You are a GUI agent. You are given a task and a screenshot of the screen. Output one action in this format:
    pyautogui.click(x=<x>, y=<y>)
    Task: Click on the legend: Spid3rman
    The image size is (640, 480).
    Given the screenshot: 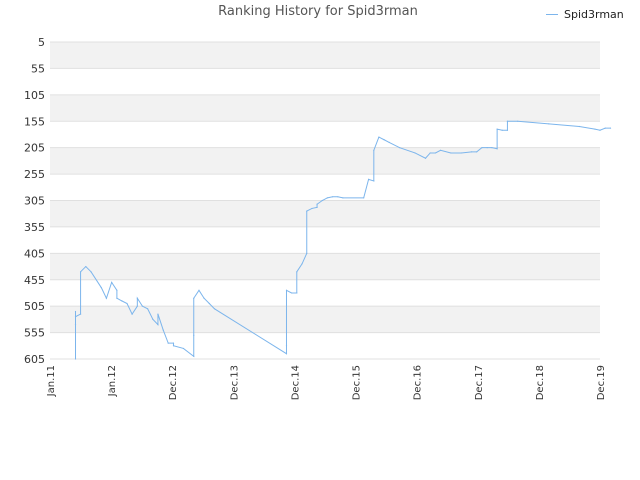 What is the action you would take?
    pyautogui.click(x=585, y=14)
    